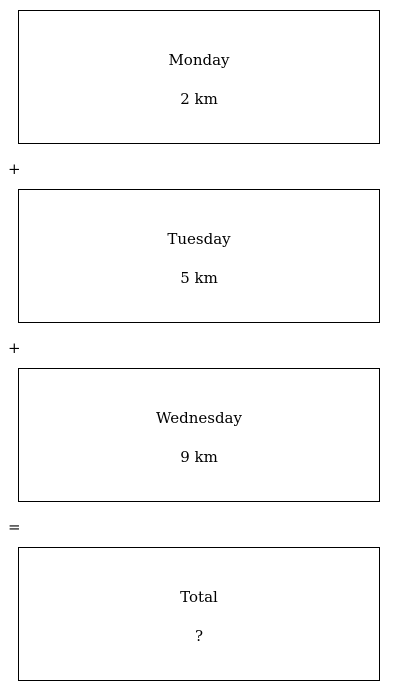 The image size is (400, 693). Describe the element at coordinates (199, 60) in the screenshot. I see `monday-label: Monday` at that location.